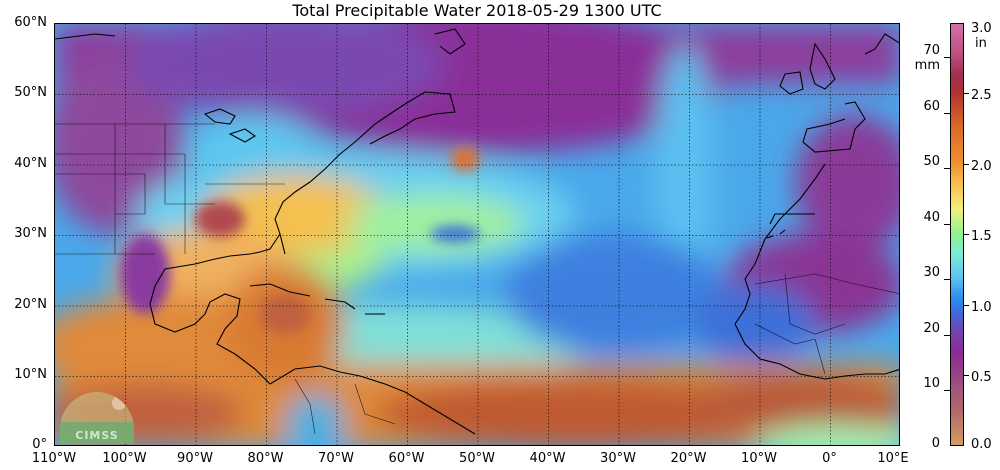  Describe the element at coordinates (931, 161) in the screenshot. I see `mm-label-50: 50` at that location.